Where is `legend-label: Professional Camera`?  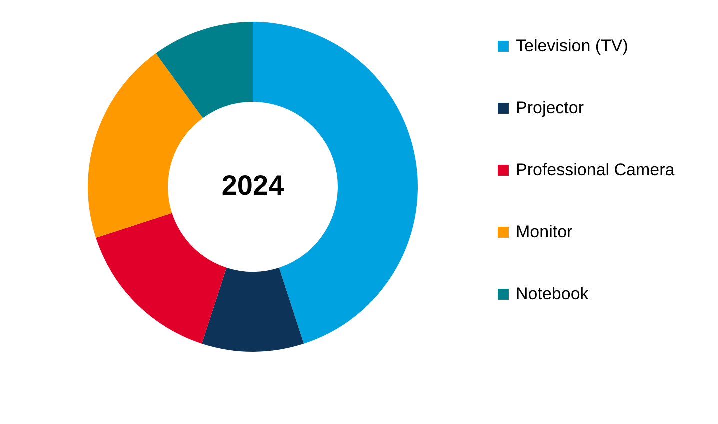
legend-label: Professional Camera is located at coordinates (596, 170).